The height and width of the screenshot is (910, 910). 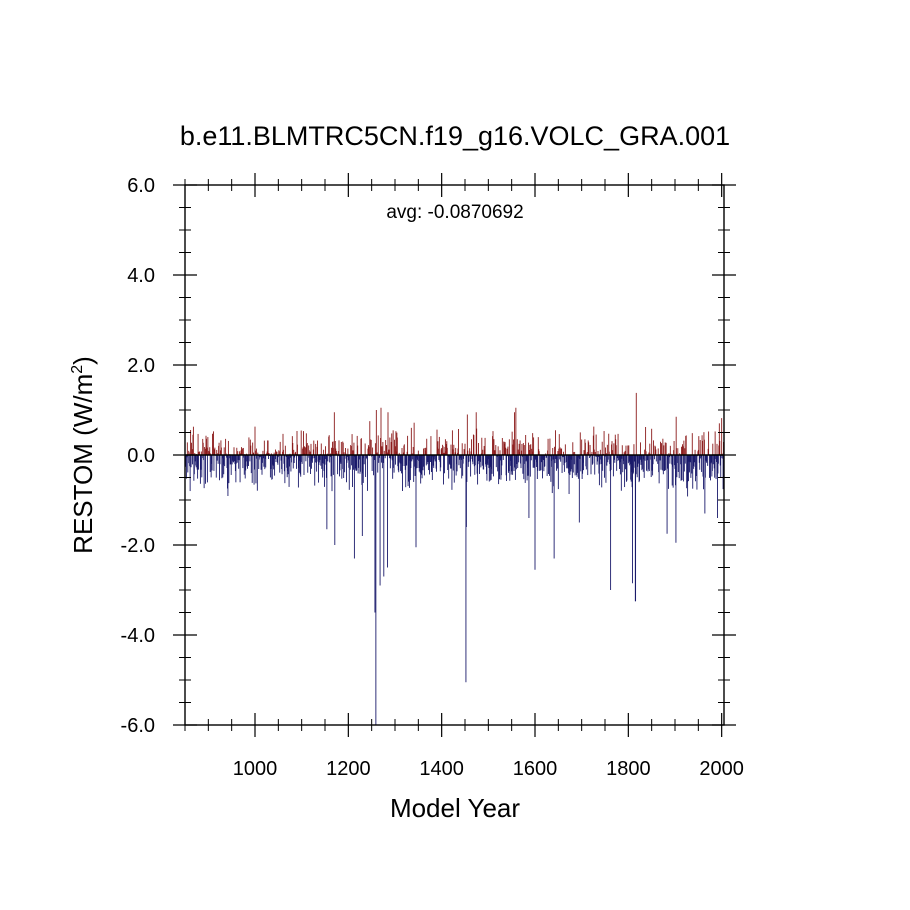 I want to click on x-tick-label: 1400, so click(x=441, y=769).